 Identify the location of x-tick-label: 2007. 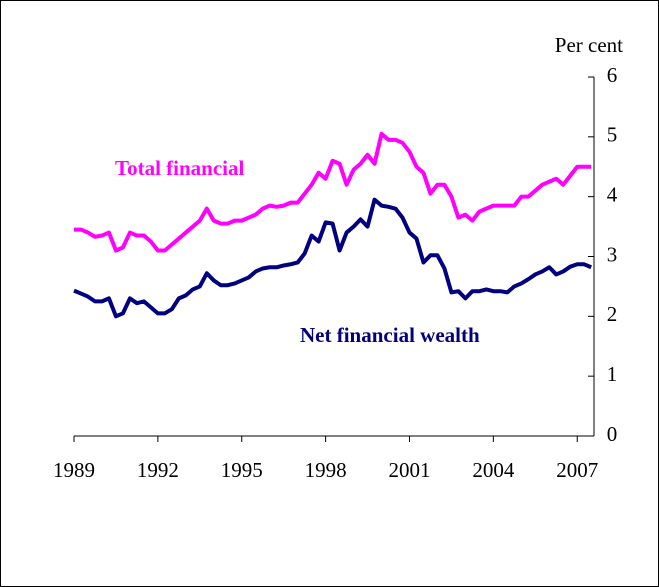
(577, 470).